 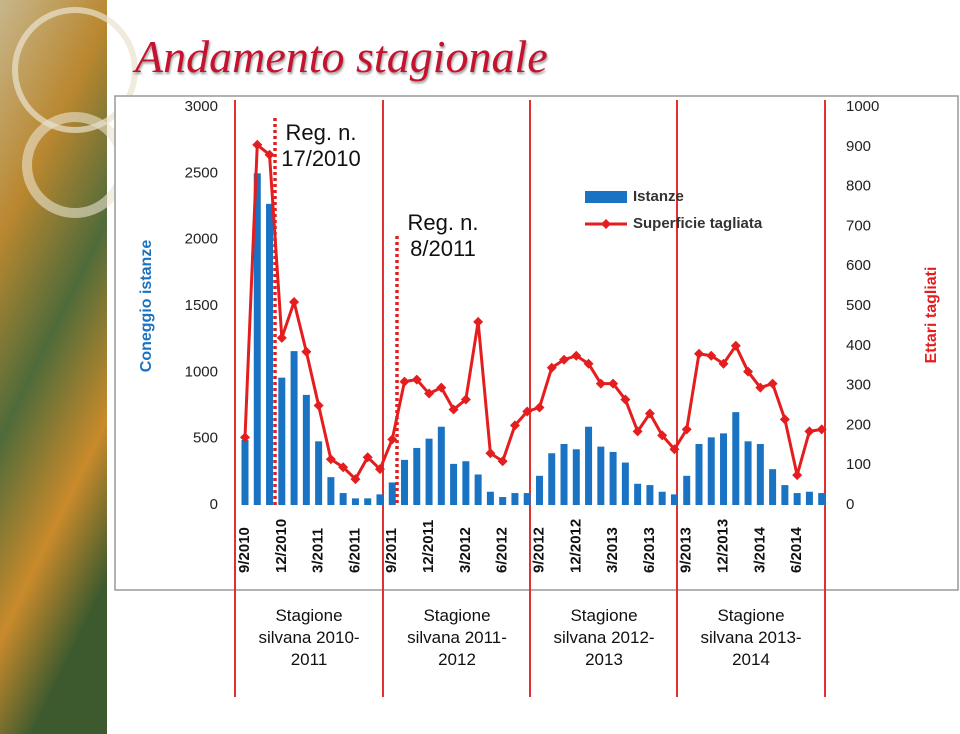 I want to click on season-label: Stagione silvana 2013-2014, so click(x=751, y=637).